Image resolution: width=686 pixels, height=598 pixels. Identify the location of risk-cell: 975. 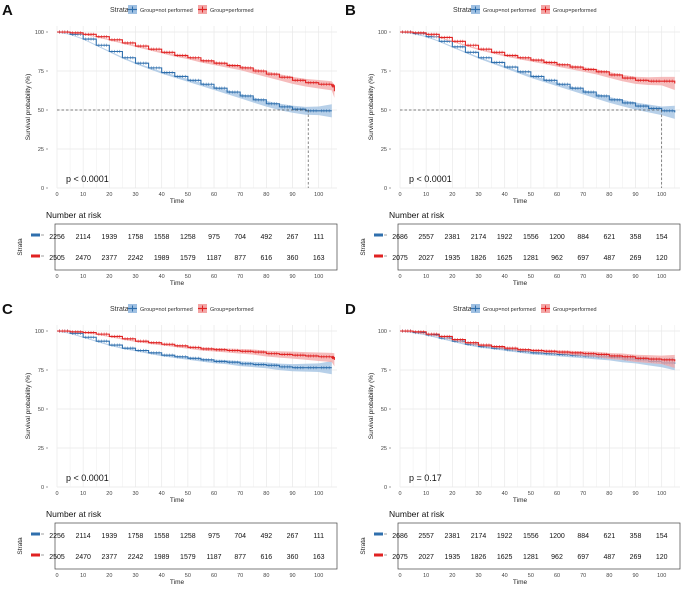
(214, 536).